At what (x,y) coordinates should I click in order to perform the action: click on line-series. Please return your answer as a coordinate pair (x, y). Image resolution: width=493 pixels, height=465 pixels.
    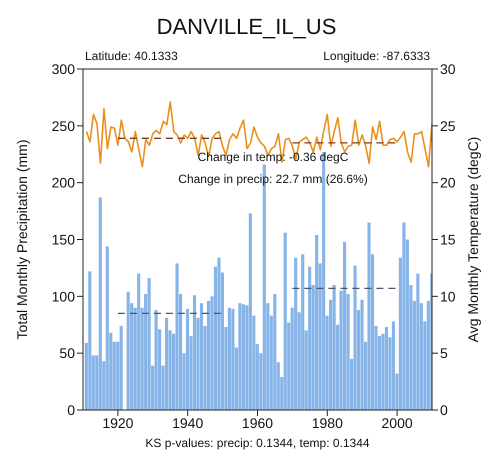
    Looking at the image, I should click on (259, 134).